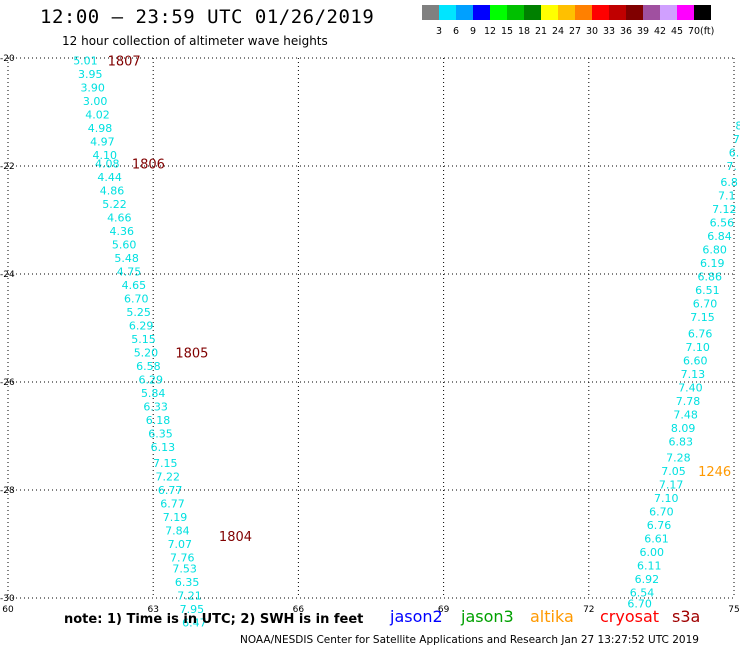 This screenshot has width=740, height=650. Describe the element at coordinates (235, 537) in the screenshot. I see `pass-time-label: 1804` at that location.